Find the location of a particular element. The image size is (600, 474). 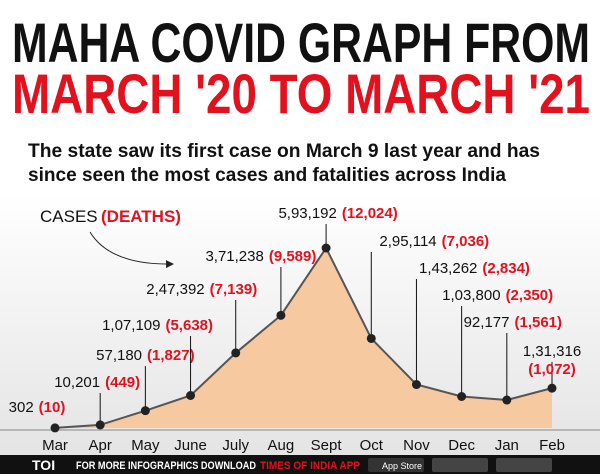

x-tick-label: May is located at coordinates (145, 445).